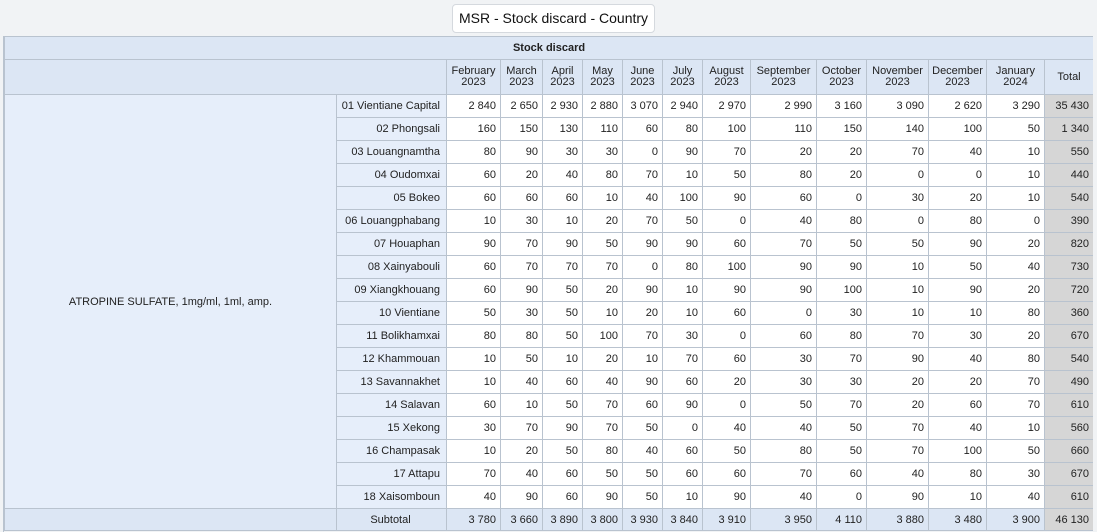  Describe the element at coordinates (726, 71) in the screenshot. I see `month-name: August` at that location.